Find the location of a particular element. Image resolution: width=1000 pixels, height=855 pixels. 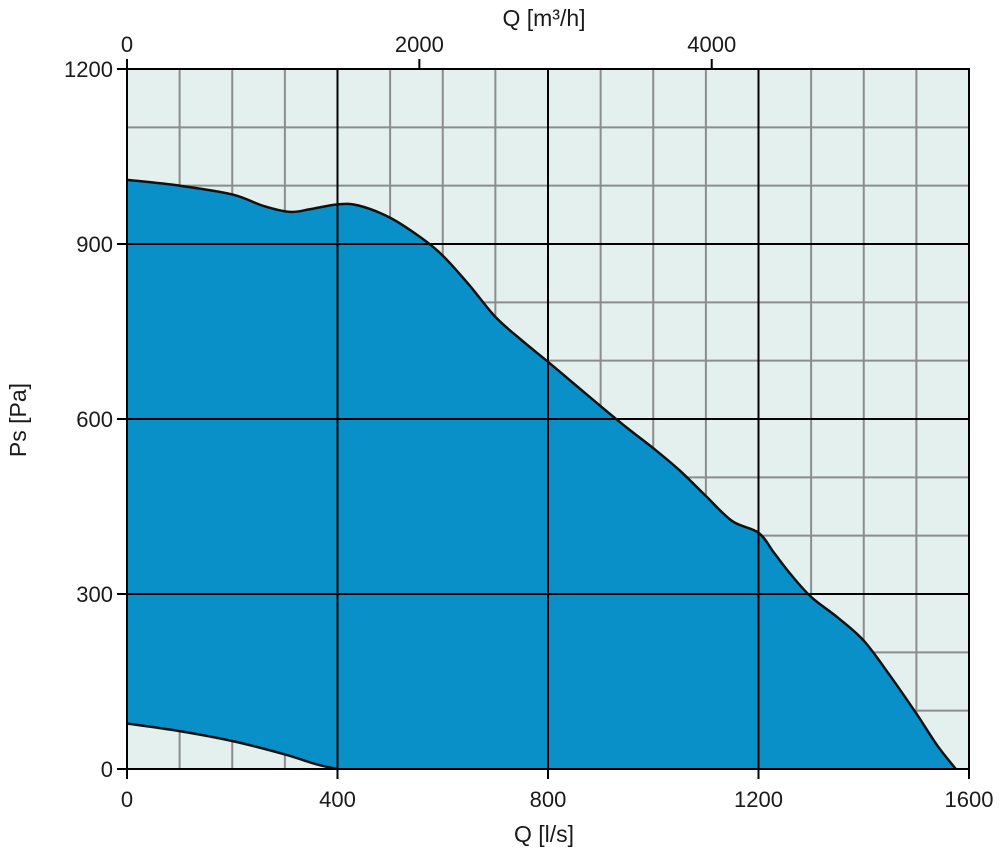

x2-tick-label: 2000 is located at coordinates (419, 44).